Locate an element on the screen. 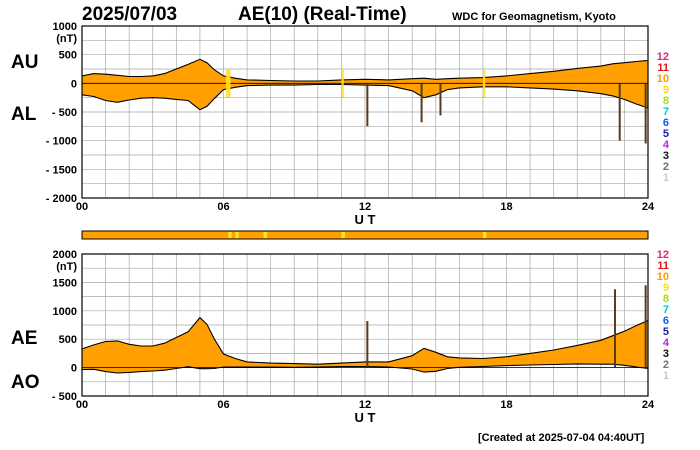  series-line-ae is located at coordinates (365, 340).